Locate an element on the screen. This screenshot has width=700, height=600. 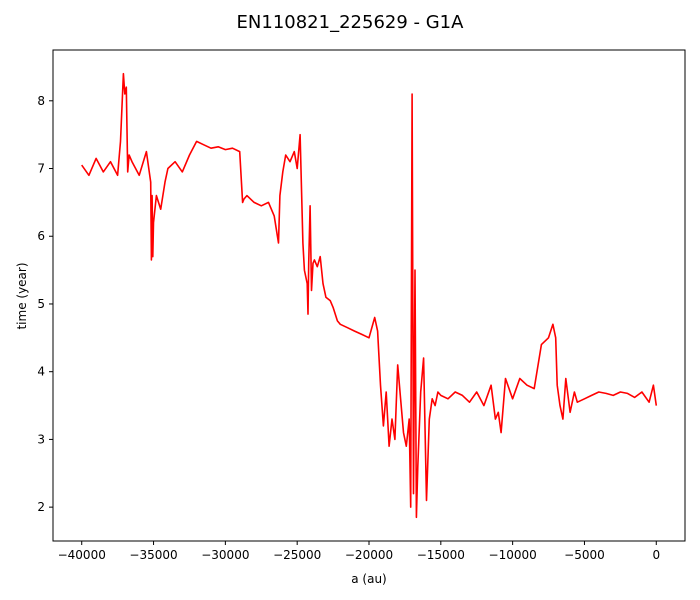
x-tick-label: 0 is located at coordinates (656, 555).